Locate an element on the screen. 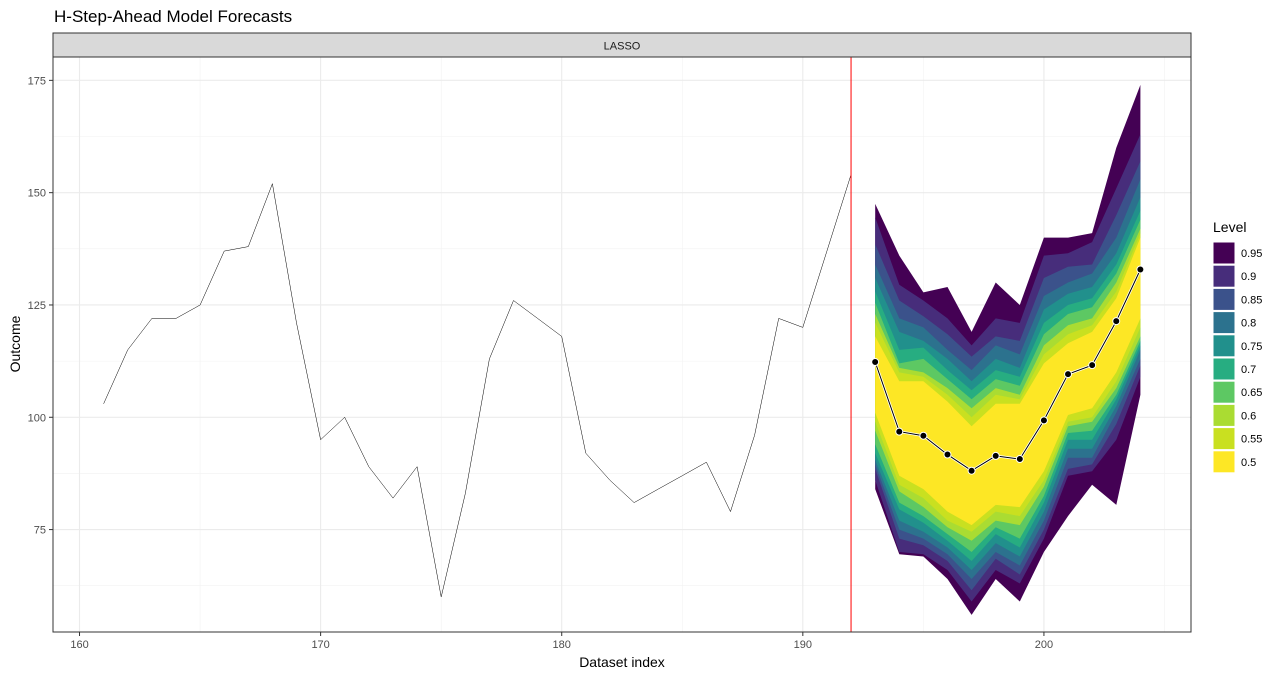  legend-label-0.6: 0.6 is located at coordinates (1248, 416).